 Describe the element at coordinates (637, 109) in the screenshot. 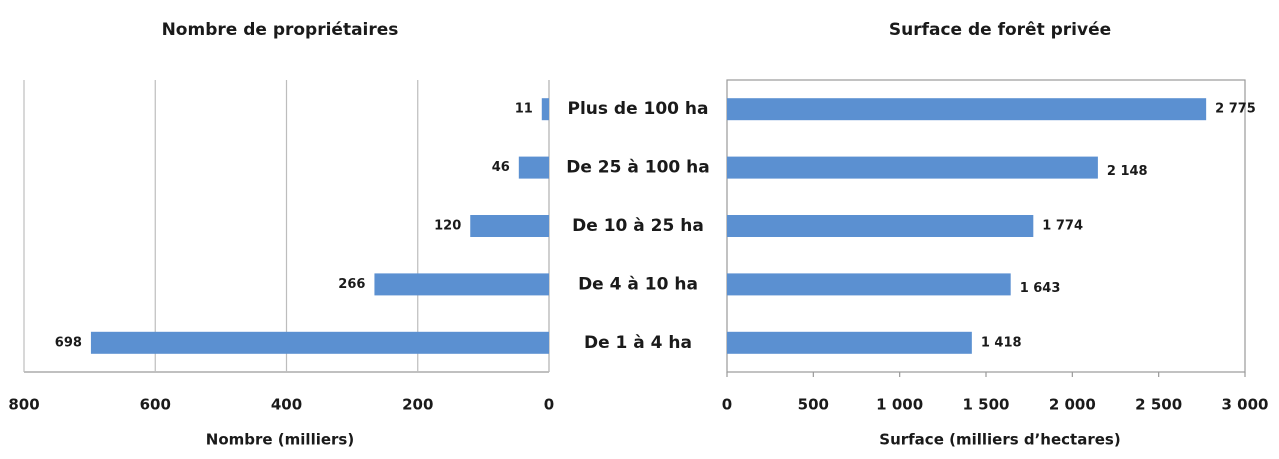

I see `category-label: Plus de 100 ha` at that location.